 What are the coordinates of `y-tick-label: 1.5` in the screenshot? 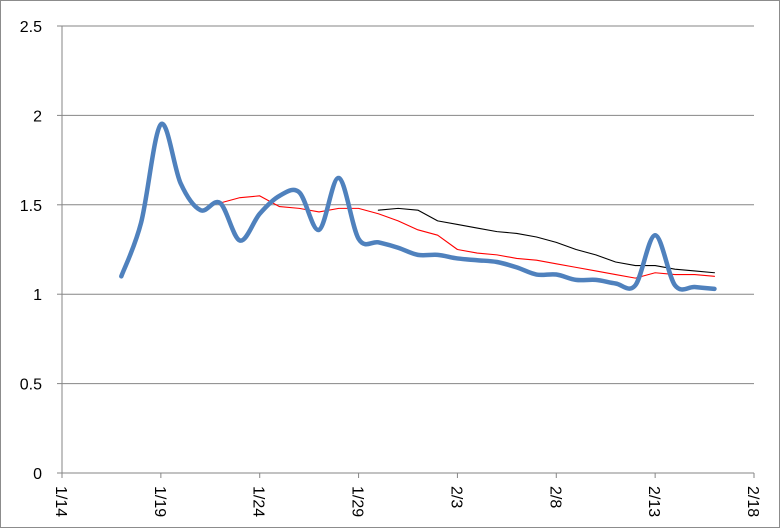 It's located at (31, 206).